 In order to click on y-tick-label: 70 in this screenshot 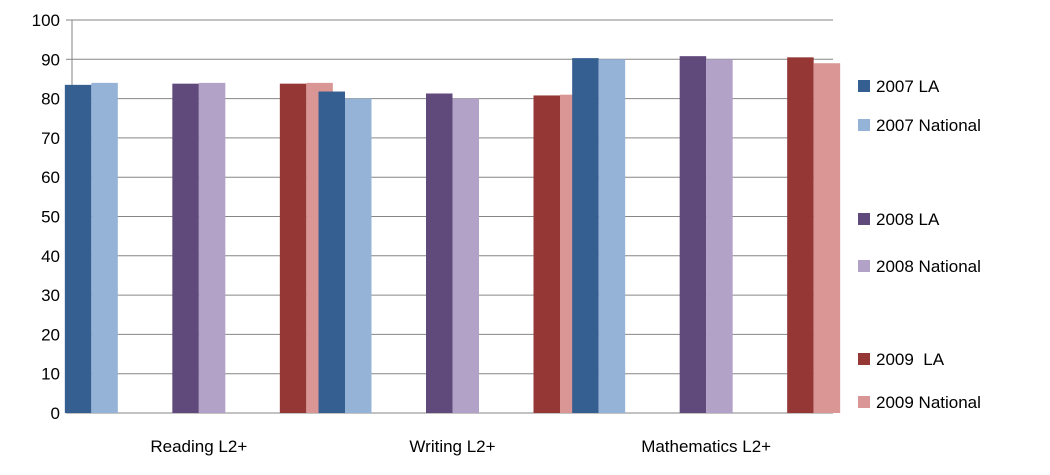, I will do `click(50, 138)`.